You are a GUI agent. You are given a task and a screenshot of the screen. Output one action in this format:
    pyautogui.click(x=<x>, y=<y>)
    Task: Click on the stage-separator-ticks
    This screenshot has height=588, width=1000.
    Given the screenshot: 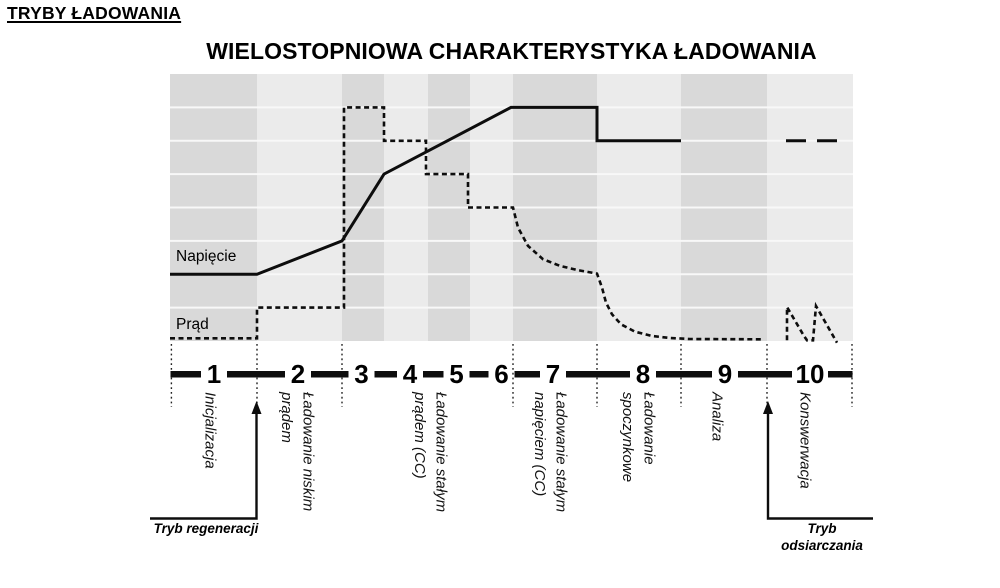 What is the action you would take?
    pyautogui.click(x=511, y=375)
    